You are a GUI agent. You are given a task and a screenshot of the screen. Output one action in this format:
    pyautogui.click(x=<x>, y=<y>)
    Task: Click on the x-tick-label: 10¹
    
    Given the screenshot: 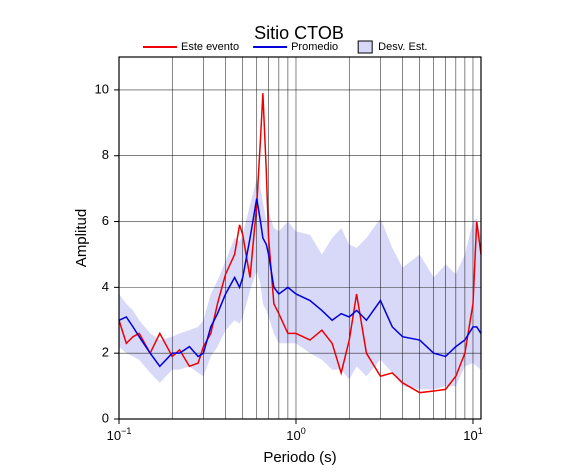 What is the action you would take?
    pyautogui.click(x=472, y=434)
    